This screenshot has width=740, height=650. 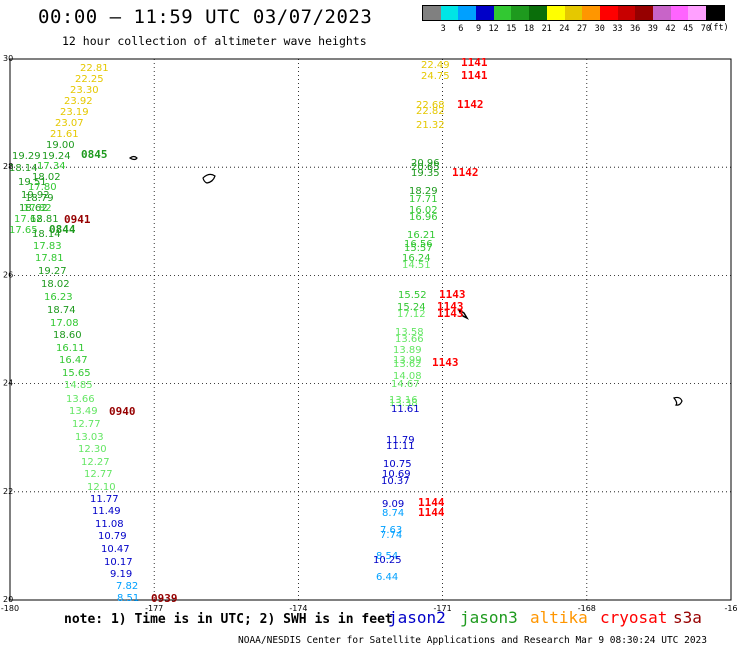 What do you see at coordinates (478, 29) in the screenshot?
I see `legend-label: 9` at bounding box center [478, 29].